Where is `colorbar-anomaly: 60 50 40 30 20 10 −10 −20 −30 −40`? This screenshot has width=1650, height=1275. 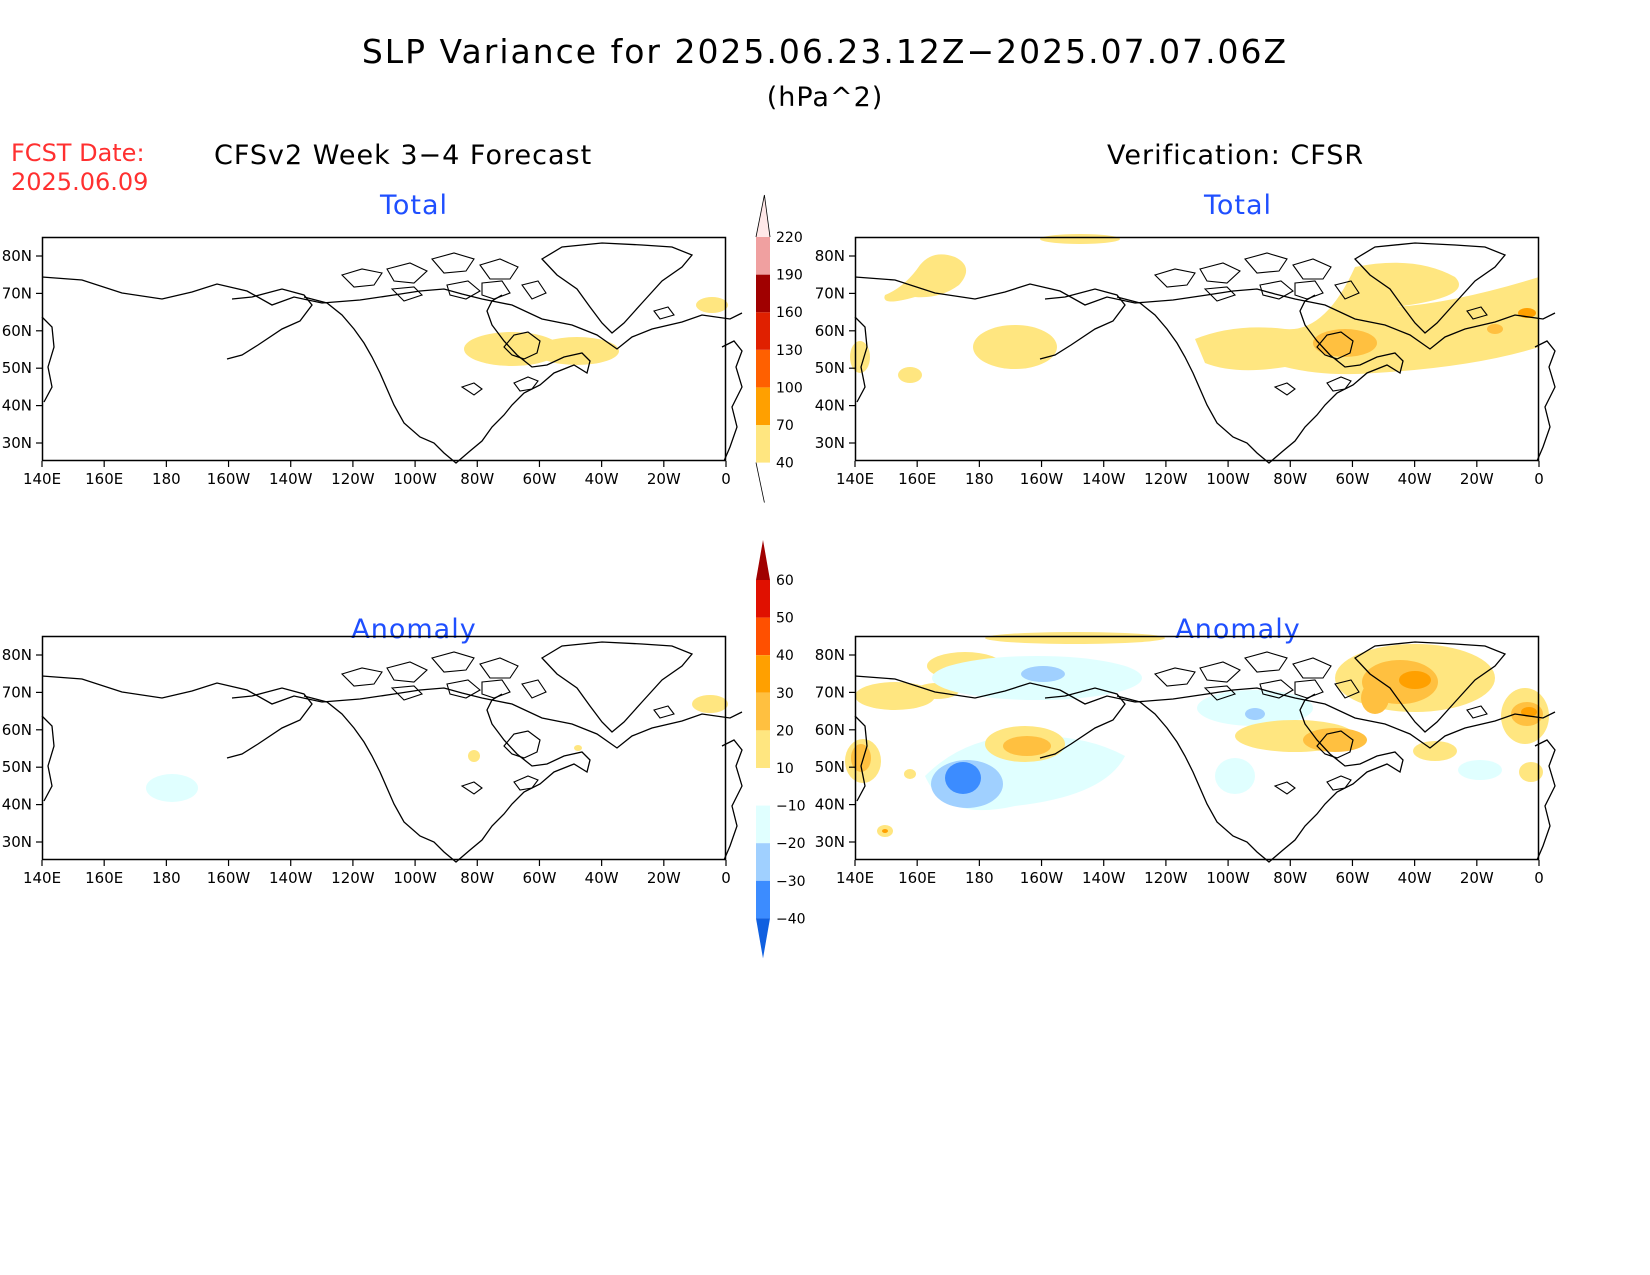
colorbar-anomaly: 60 50 40 30 20 10 −10 −20 −30 −40 is located at coordinates (781, 749).